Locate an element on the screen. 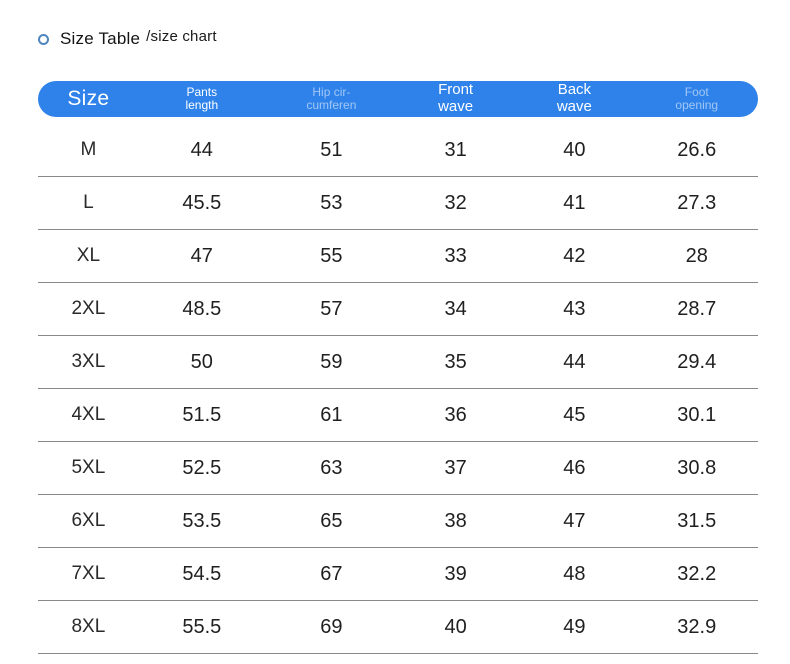 The image size is (790, 664). back-wave-cell: 46 is located at coordinates (574, 467).